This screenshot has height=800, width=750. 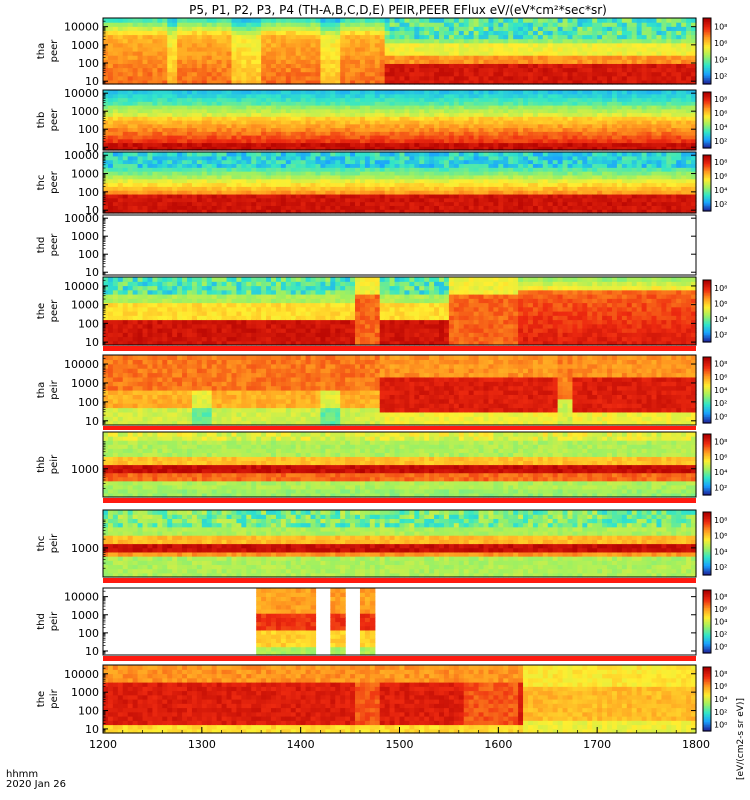 What do you see at coordinates (720, 99) in the screenshot?
I see `colorbar-tick-label: 10⁸` at bounding box center [720, 99].